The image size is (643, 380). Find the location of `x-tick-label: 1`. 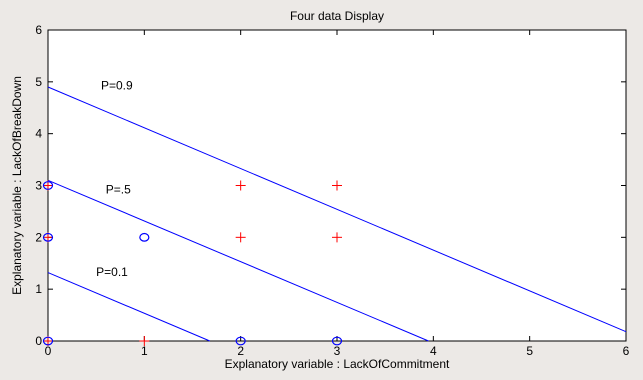

x-tick-label: 1 is located at coordinates (144, 351).